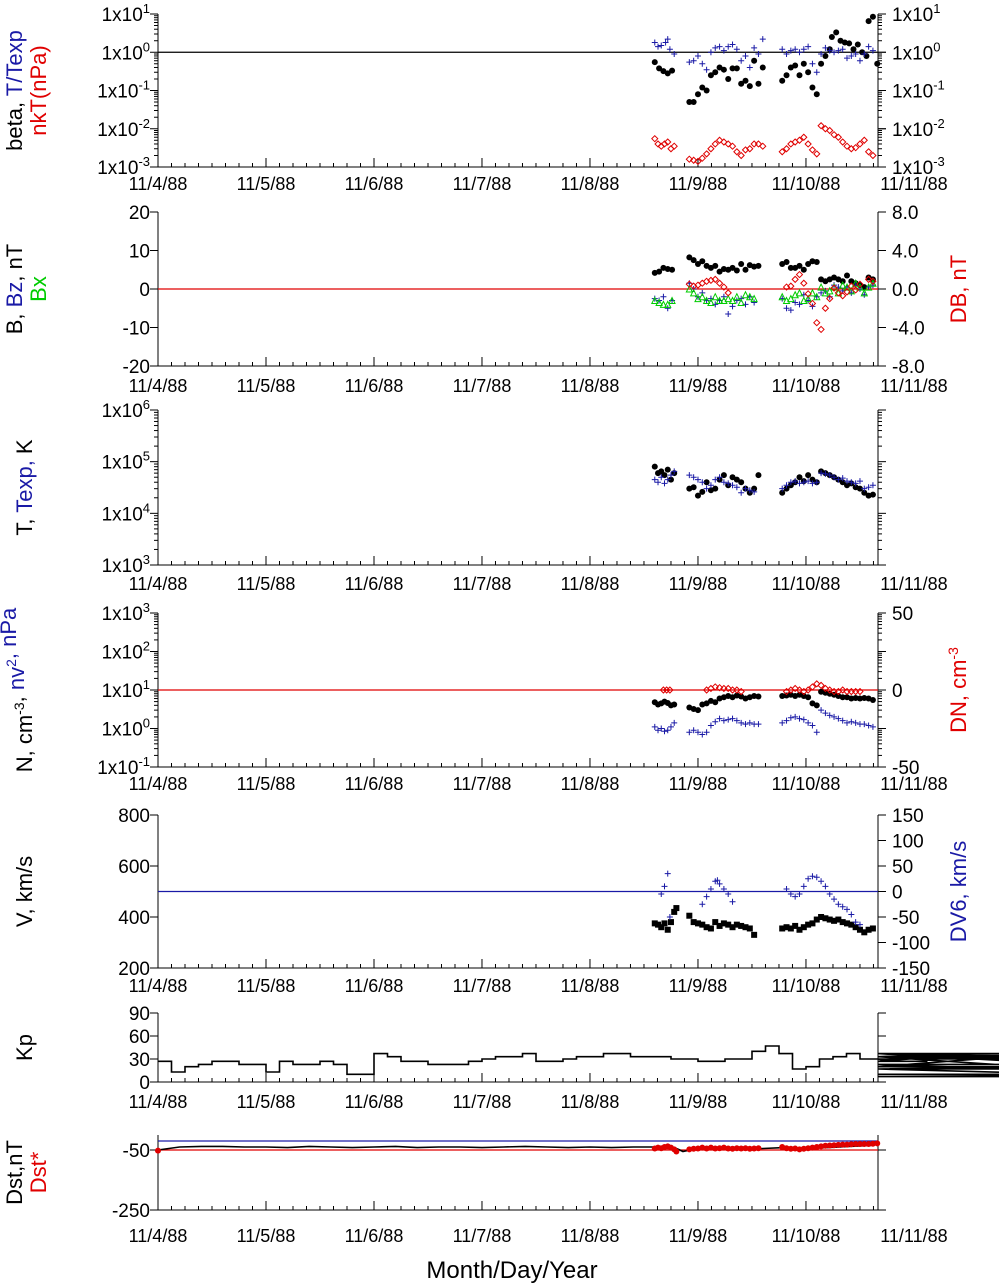 This screenshot has height=1285, width=999. Describe the element at coordinates (911, 969) in the screenshot. I see `y-tick-label-right: -150` at that location.